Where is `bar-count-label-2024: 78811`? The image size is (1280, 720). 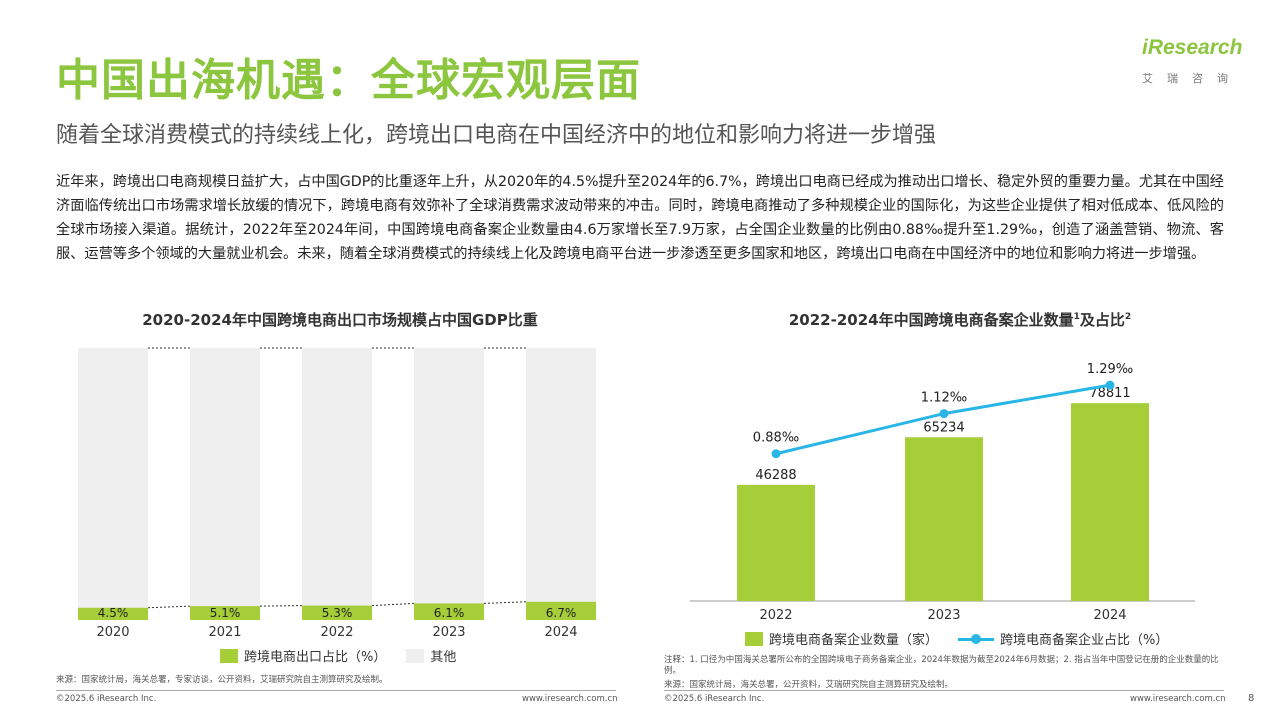 bar-count-label-2024: 78811 is located at coordinates (1109, 393).